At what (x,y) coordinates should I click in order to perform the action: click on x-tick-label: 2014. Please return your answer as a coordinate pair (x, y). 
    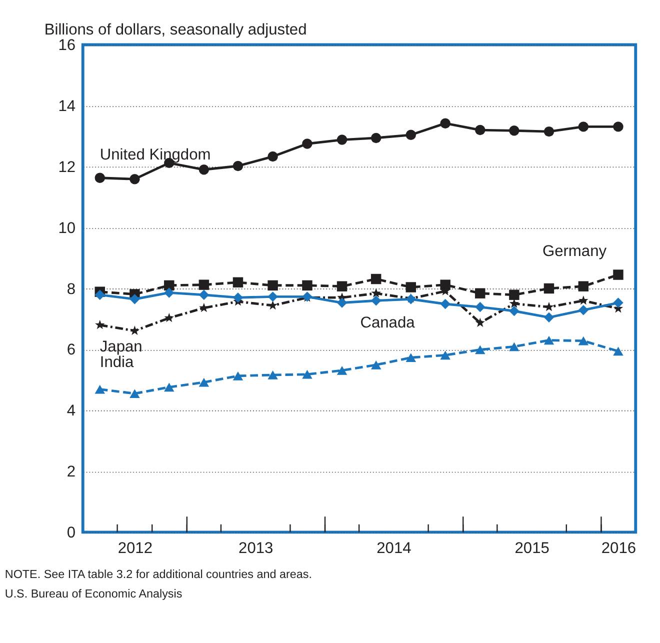
    Looking at the image, I should click on (394, 549).